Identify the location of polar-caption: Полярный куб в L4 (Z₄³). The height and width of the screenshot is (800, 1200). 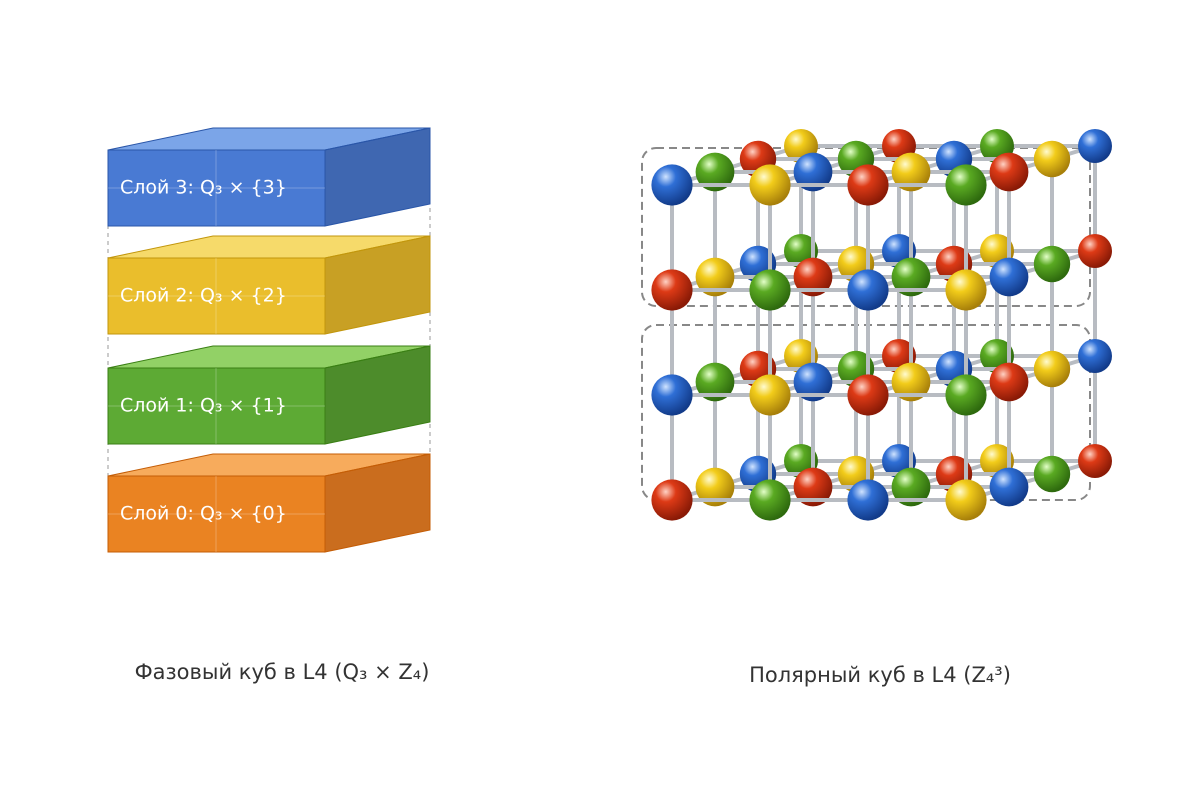
(880, 675).